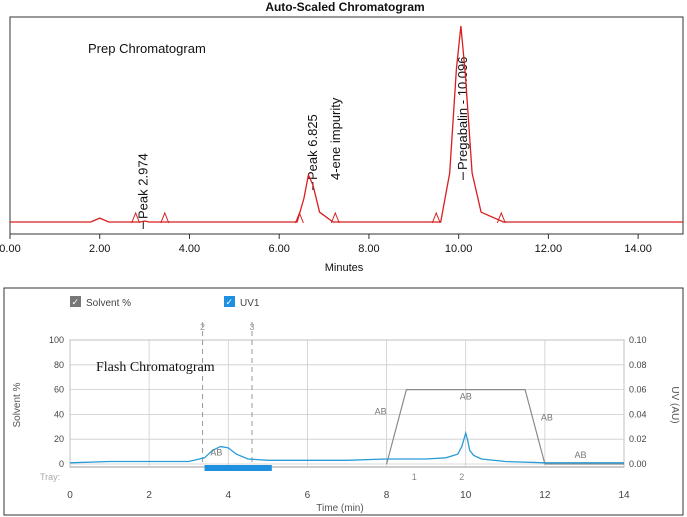 This screenshot has height=517, width=687. Describe the element at coordinates (461, 477) in the screenshot. I see `rack-label: 2` at that location.